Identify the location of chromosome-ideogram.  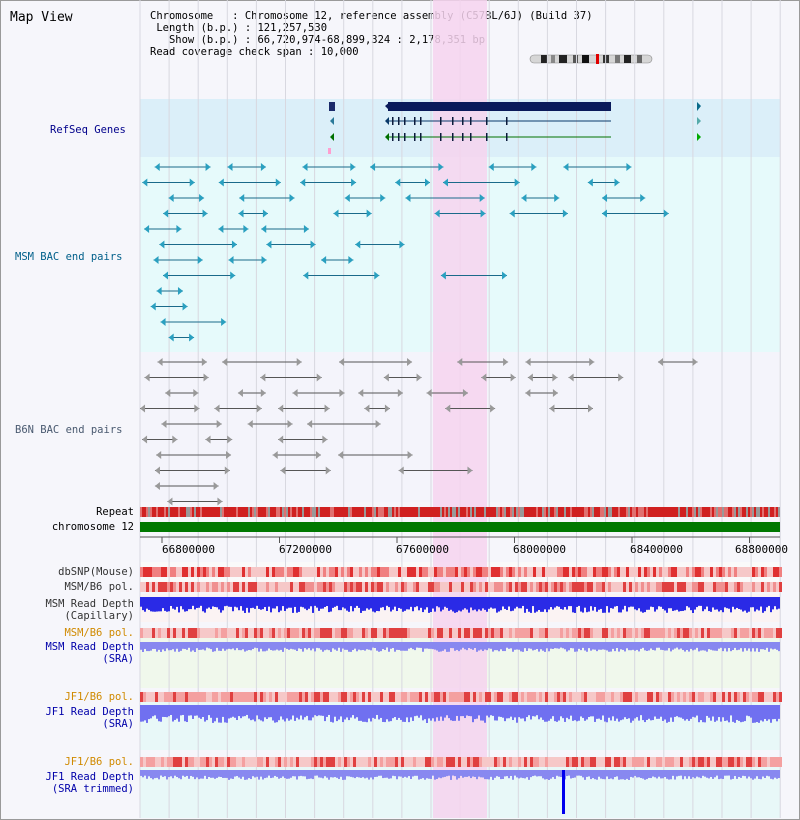
(591, 59).